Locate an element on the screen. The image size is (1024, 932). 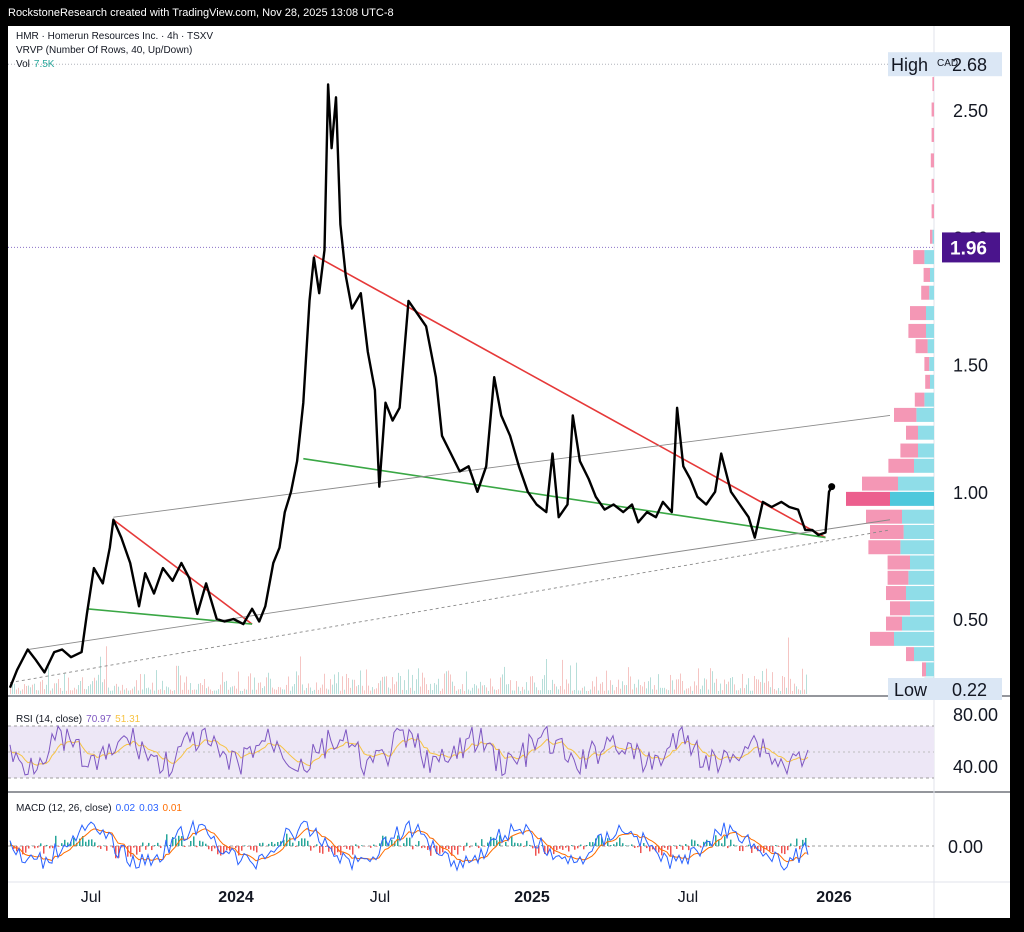
rsi-tick-label: 40.00 is located at coordinates (975, 767).